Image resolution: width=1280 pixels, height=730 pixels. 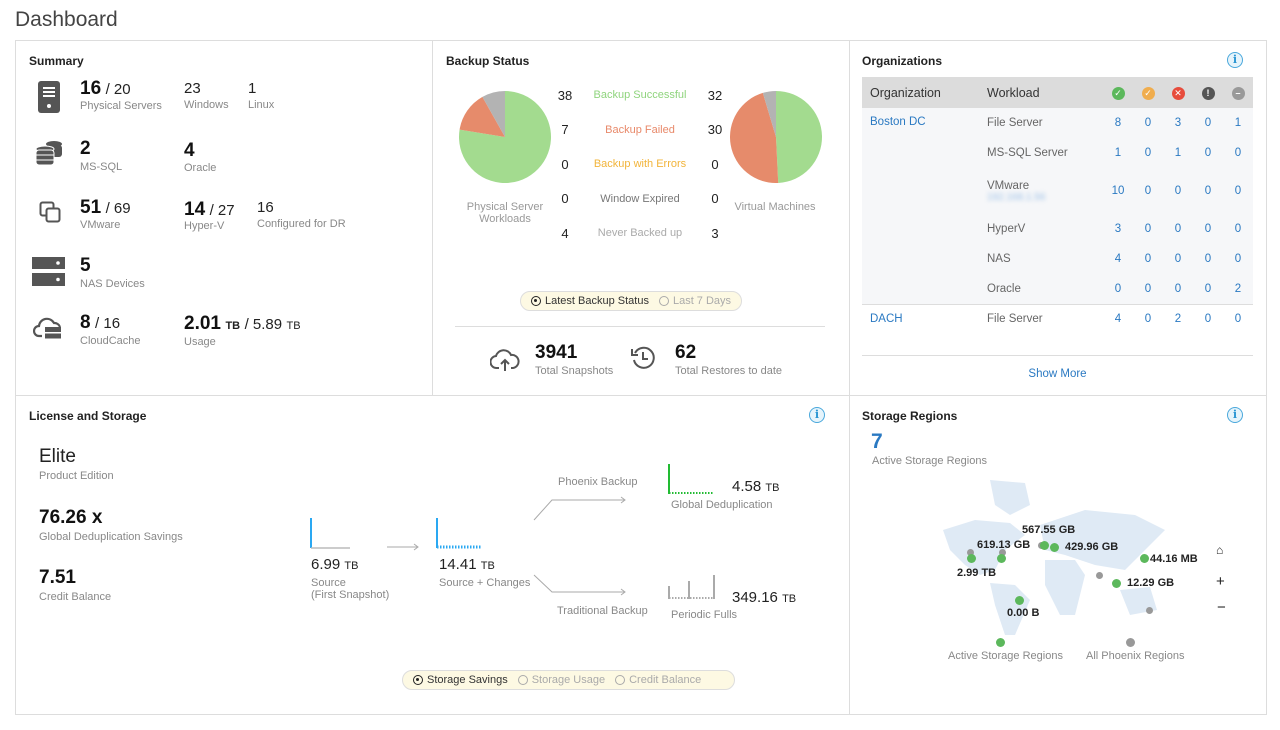 What do you see at coordinates (301, 224) in the screenshot?
I see `dr-label: Configured for DR` at bounding box center [301, 224].